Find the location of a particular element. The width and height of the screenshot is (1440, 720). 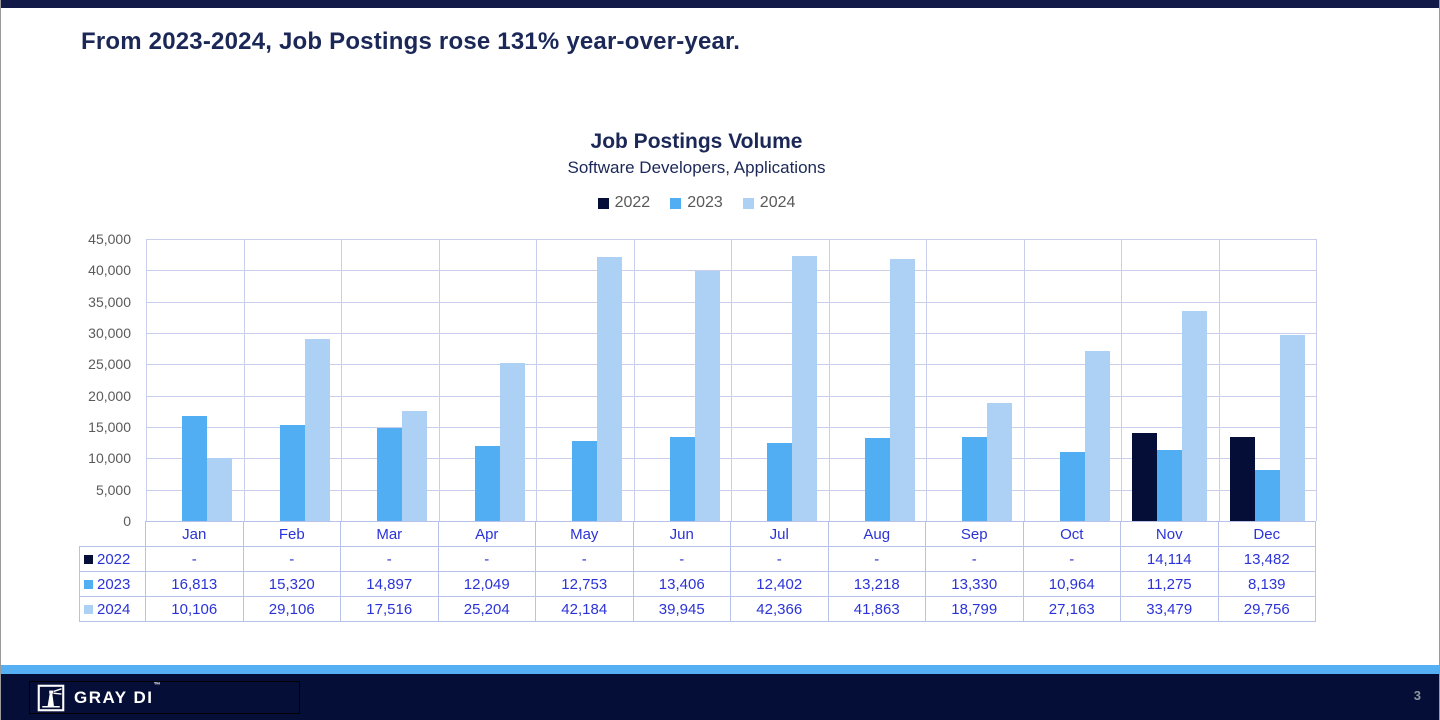

bar-2023-Nov is located at coordinates (1170, 485).